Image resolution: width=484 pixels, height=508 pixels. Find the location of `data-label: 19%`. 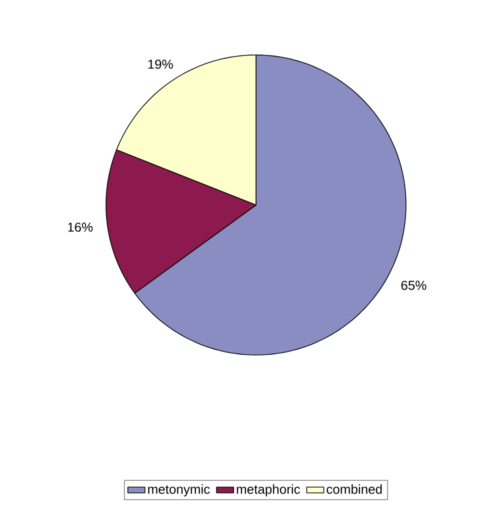

data-label: 19% is located at coordinates (160, 64).